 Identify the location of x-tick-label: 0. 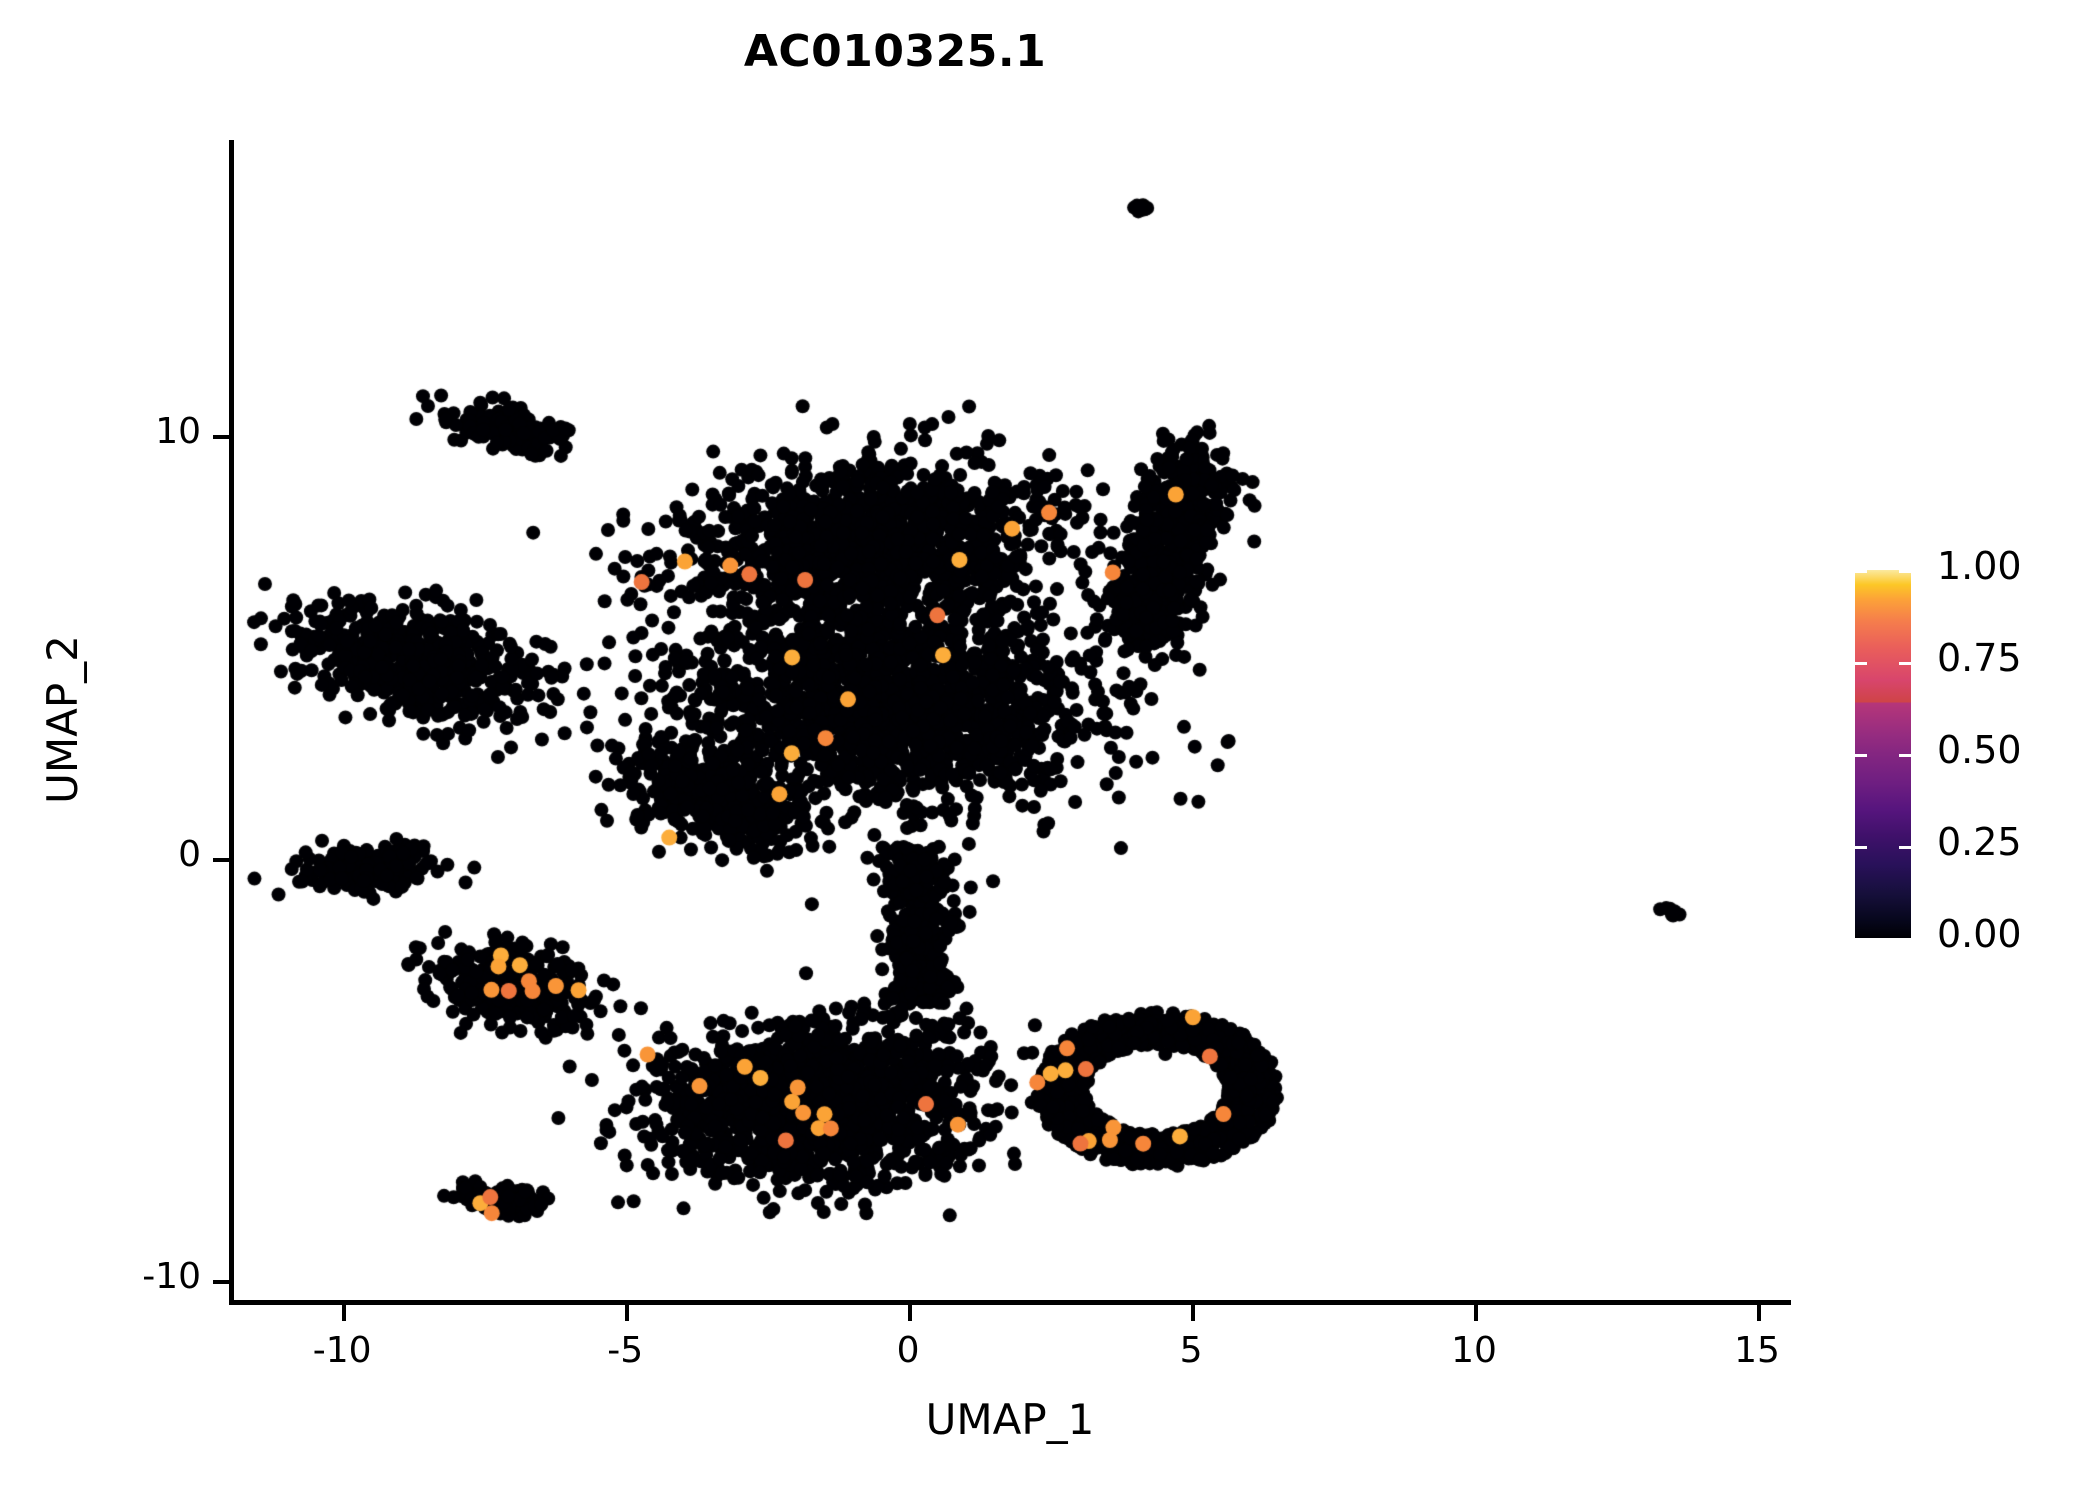
(908, 1350).